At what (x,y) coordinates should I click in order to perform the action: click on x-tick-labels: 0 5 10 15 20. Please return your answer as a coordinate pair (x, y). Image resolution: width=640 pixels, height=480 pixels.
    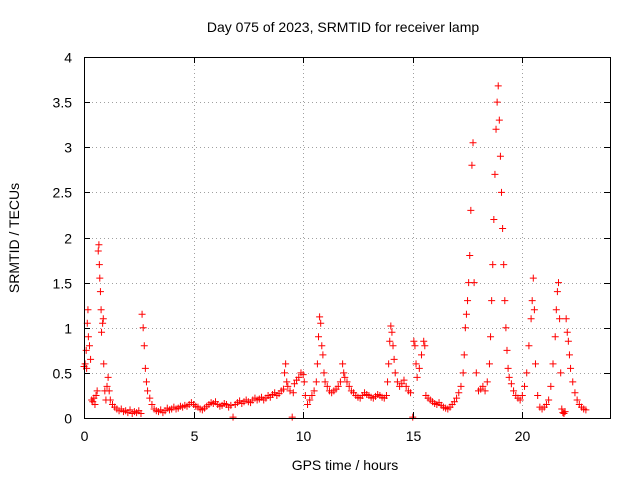
    Looking at the image, I should click on (306, 436).